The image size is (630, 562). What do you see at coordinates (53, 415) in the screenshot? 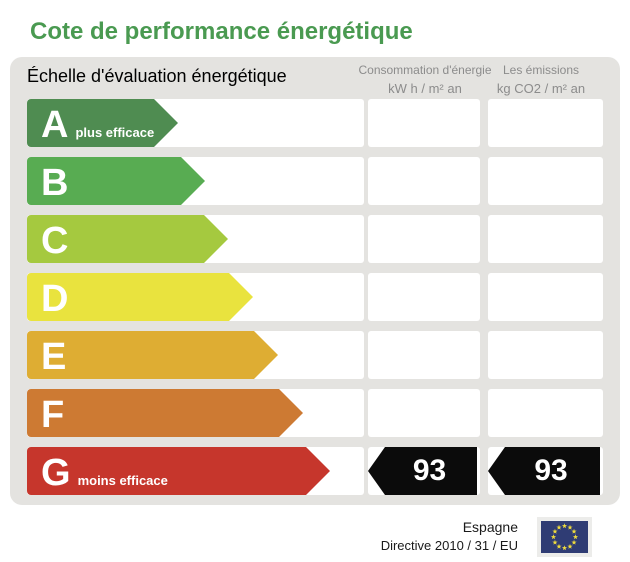
I see `rating-letter: F` at bounding box center [53, 415].